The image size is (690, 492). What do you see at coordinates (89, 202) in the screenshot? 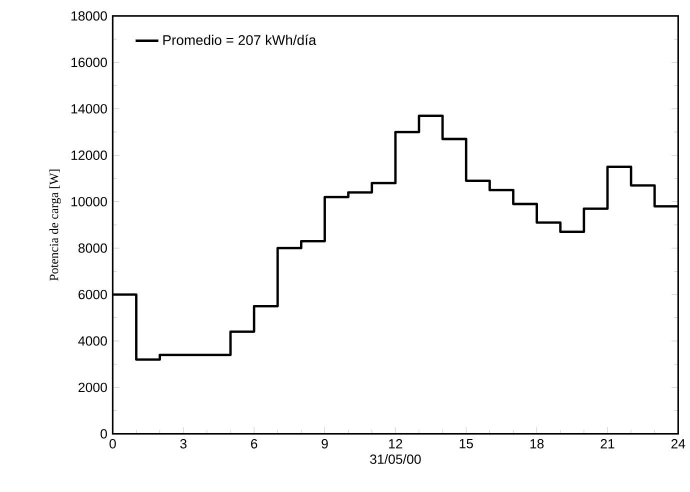
I see `y-tick-label: 10000` at bounding box center [89, 202].